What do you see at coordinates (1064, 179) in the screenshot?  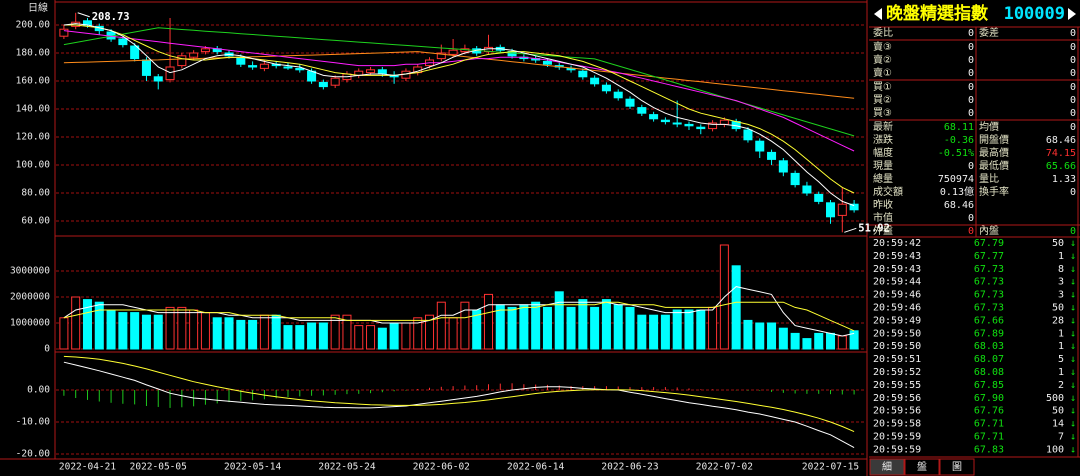 I see `field-value: 1.33` at bounding box center [1064, 179].